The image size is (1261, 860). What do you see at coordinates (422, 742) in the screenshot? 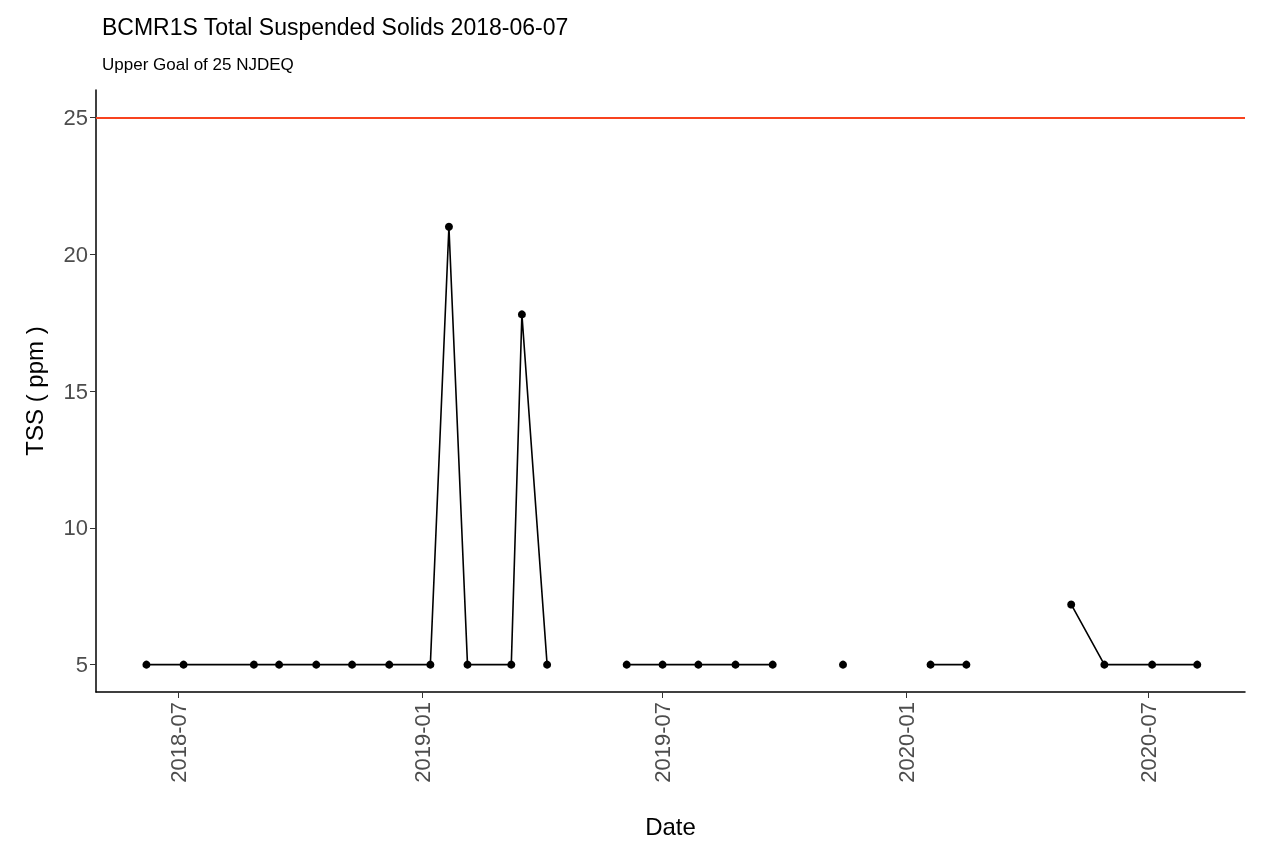
I see `x-tick-label: 2019-01` at bounding box center [422, 742].